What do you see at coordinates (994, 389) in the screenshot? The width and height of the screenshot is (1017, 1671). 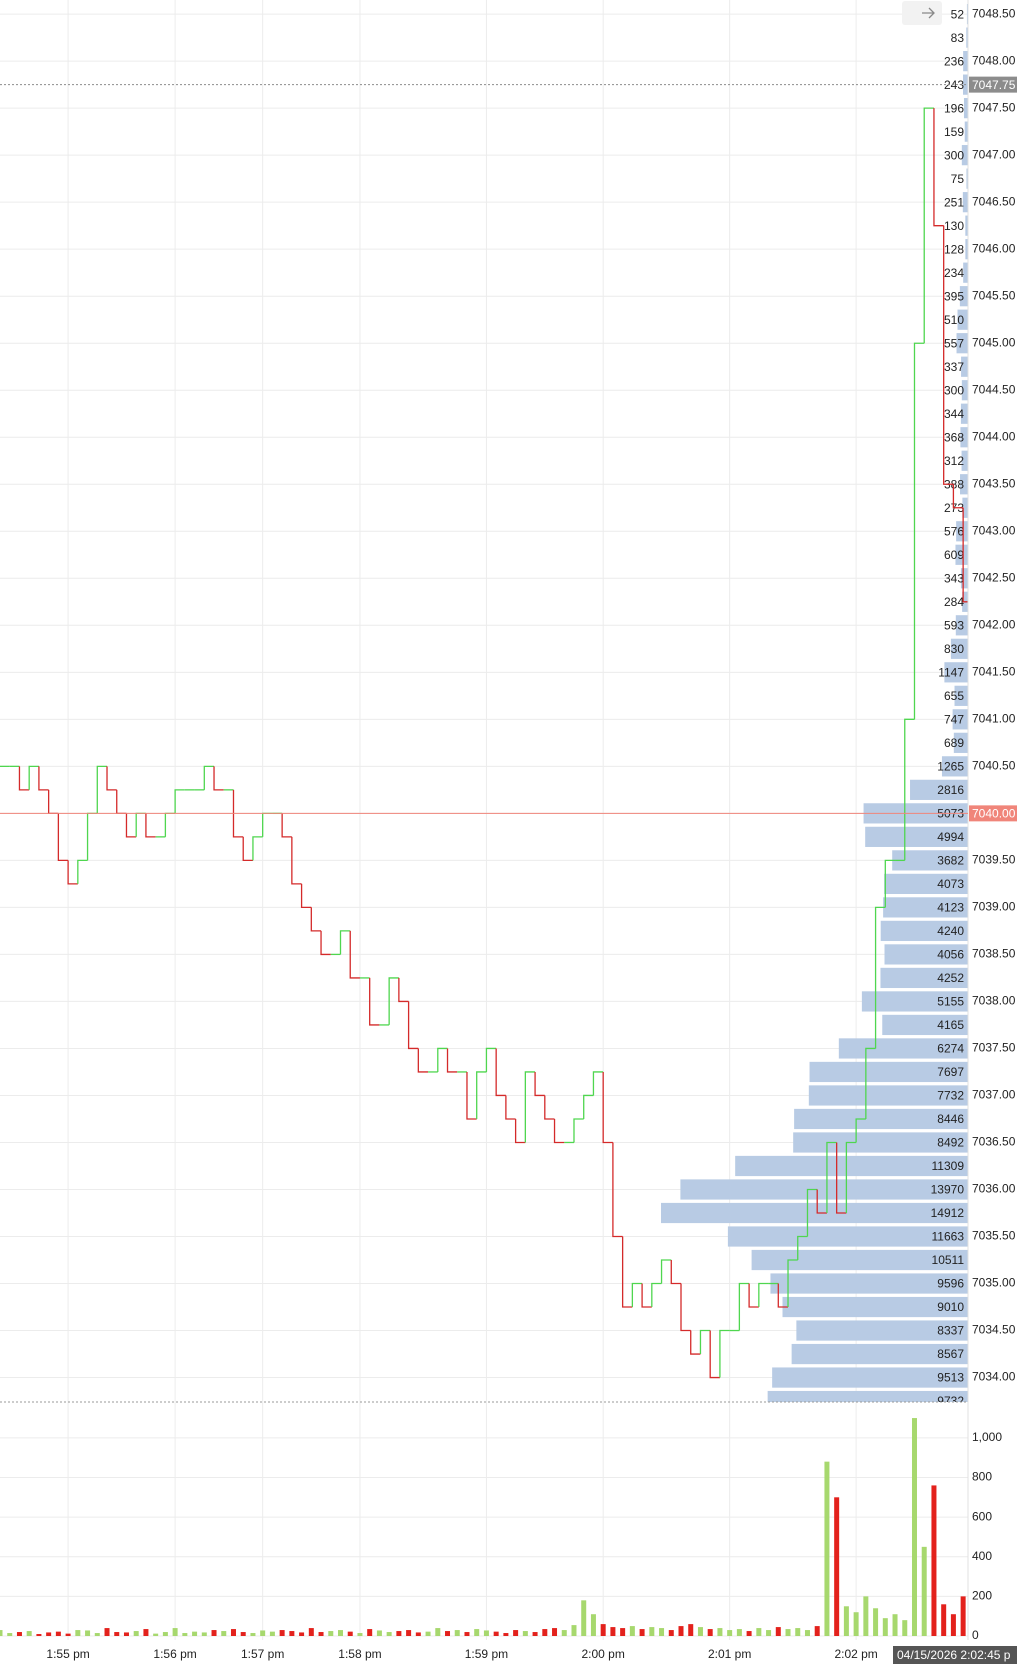 I see `y-tick-label: 7044.50` at bounding box center [994, 389].